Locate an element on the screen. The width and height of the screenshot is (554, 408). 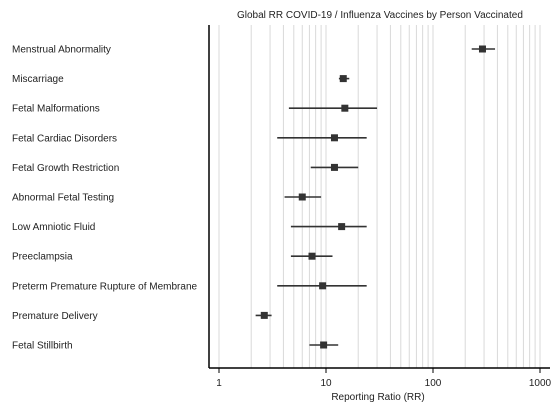
x-axis-ticks: 1 10 100 1000 is located at coordinates (384, 378).